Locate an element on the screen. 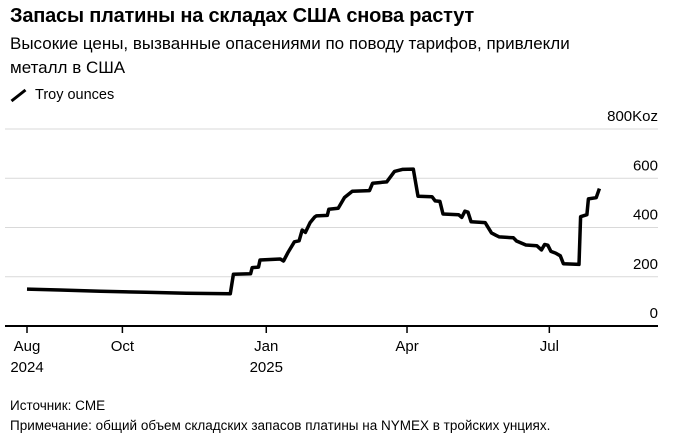  x-axis-year-label: 2025 is located at coordinates (266, 367).